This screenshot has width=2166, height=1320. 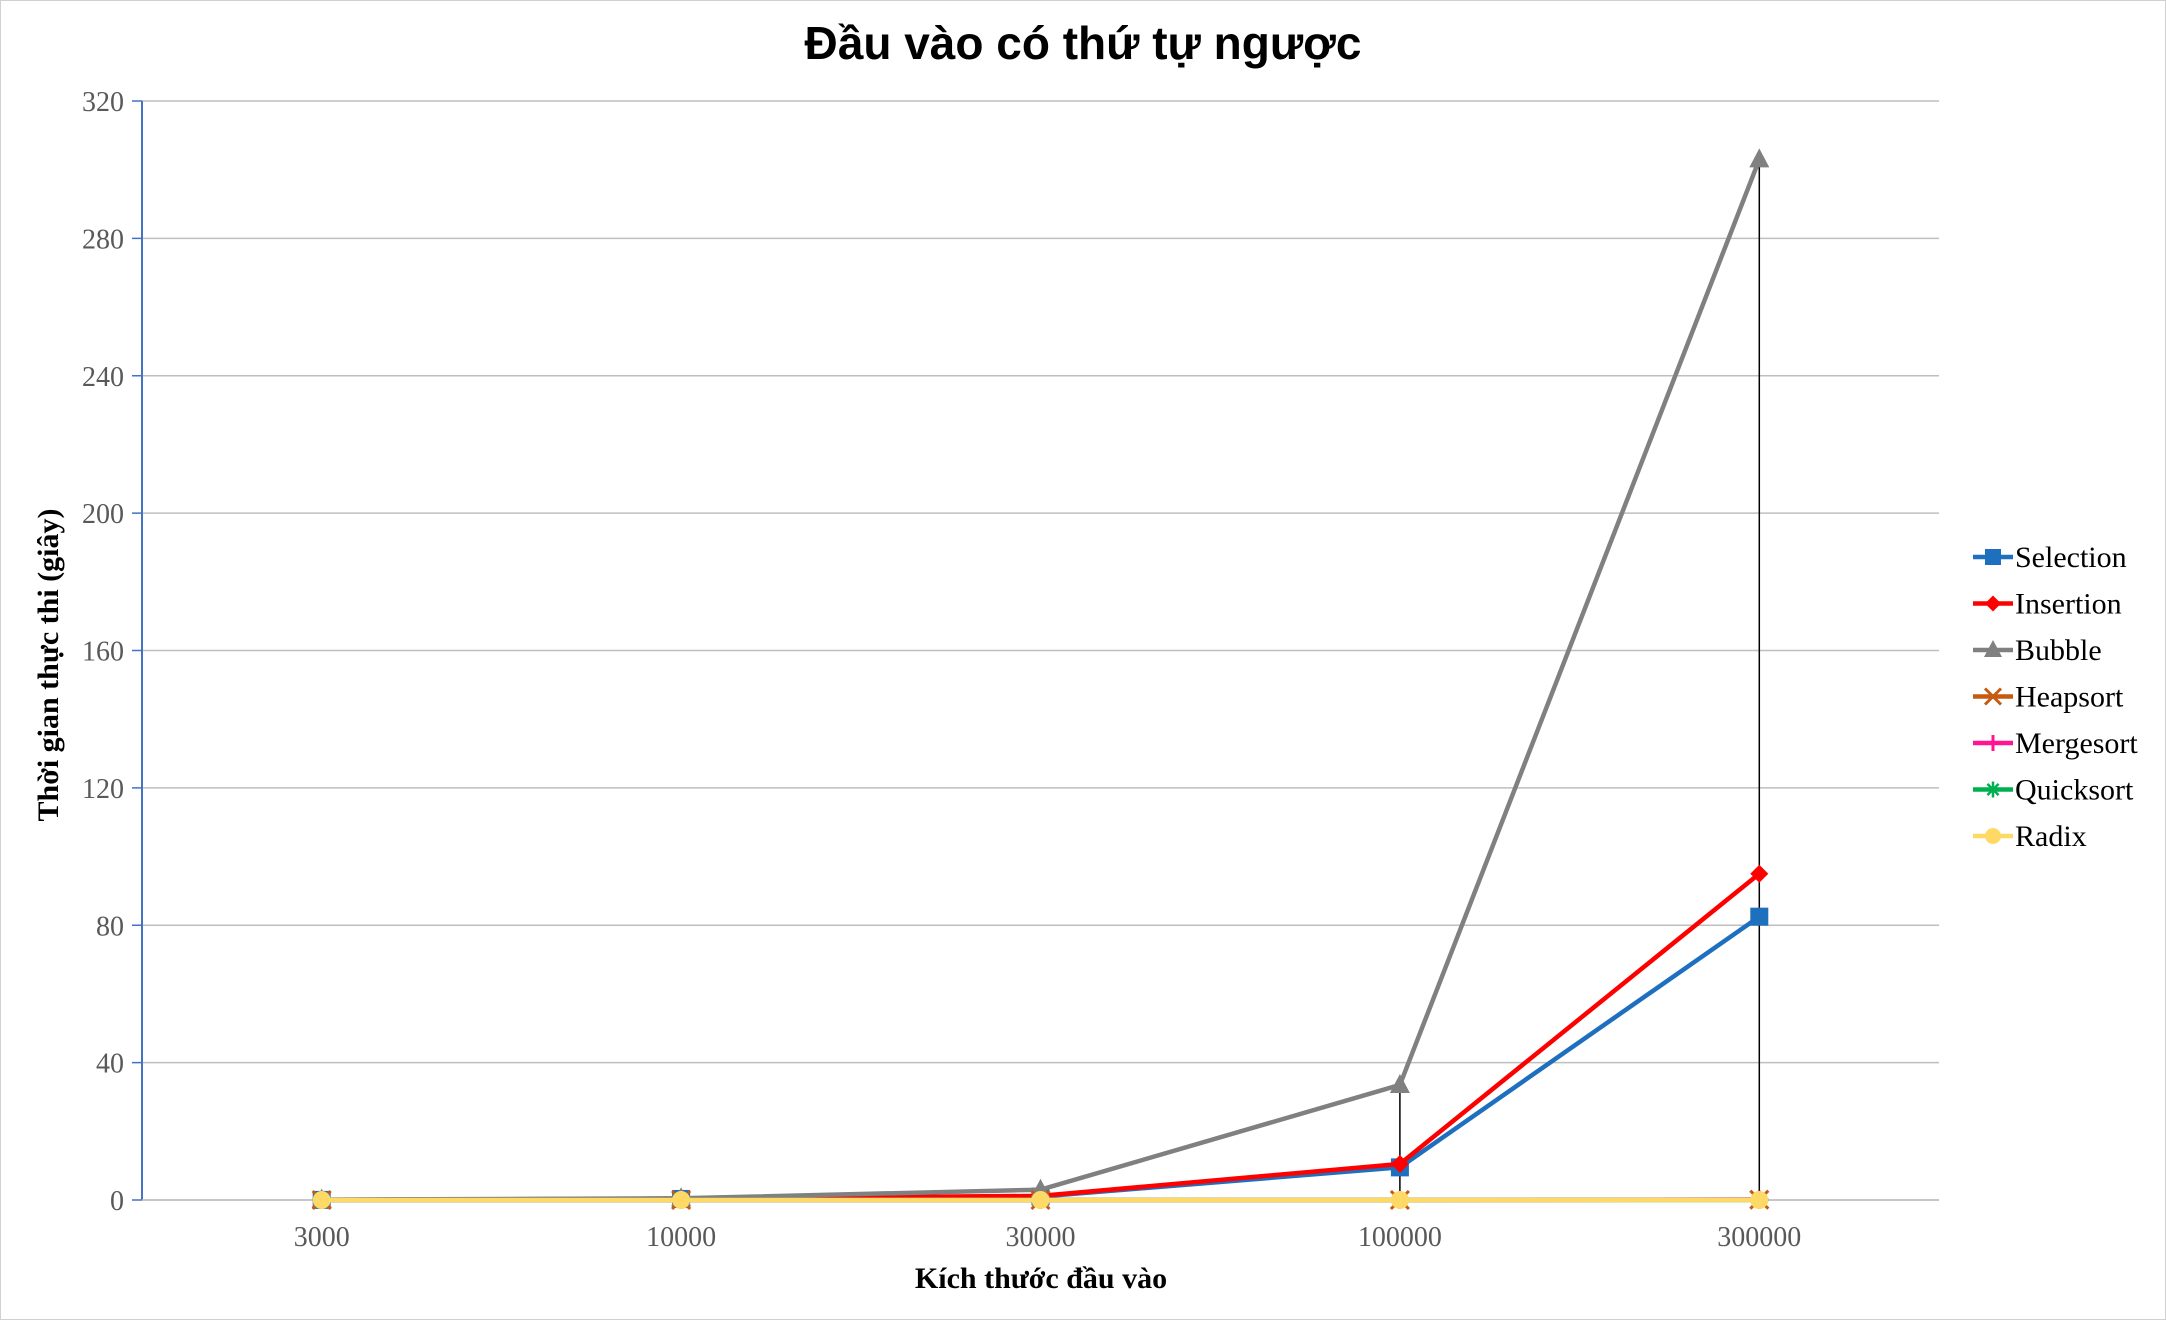 What do you see at coordinates (1083, 43) in the screenshot?
I see `chart-title: Đầu vào có thứ tự ngược` at bounding box center [1083, 43].